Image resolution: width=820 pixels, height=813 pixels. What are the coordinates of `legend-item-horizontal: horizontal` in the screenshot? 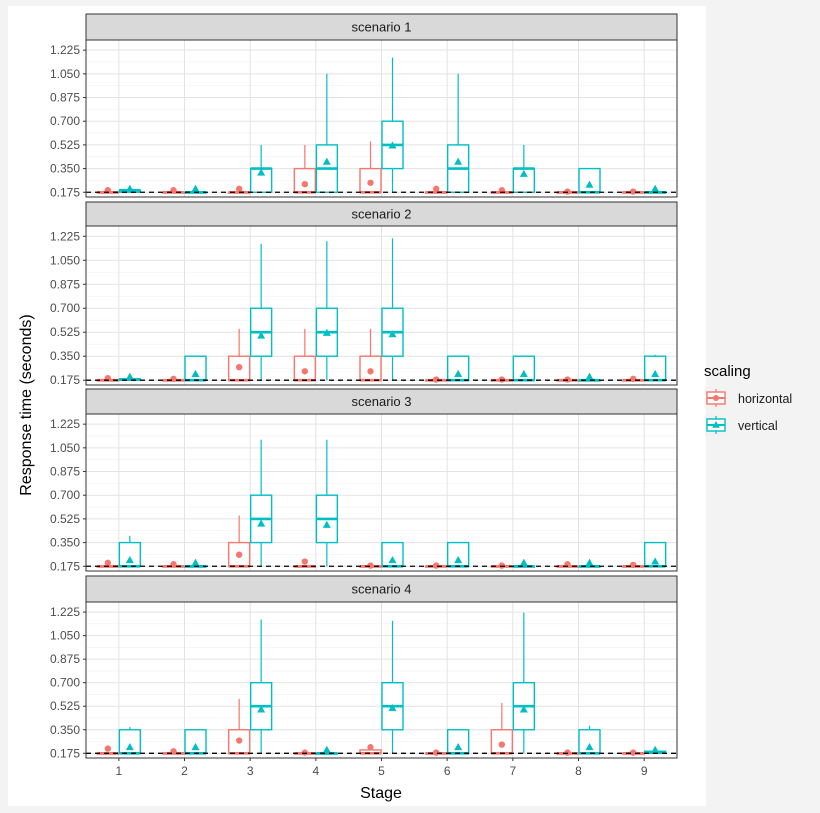 It's located at (748, 398).